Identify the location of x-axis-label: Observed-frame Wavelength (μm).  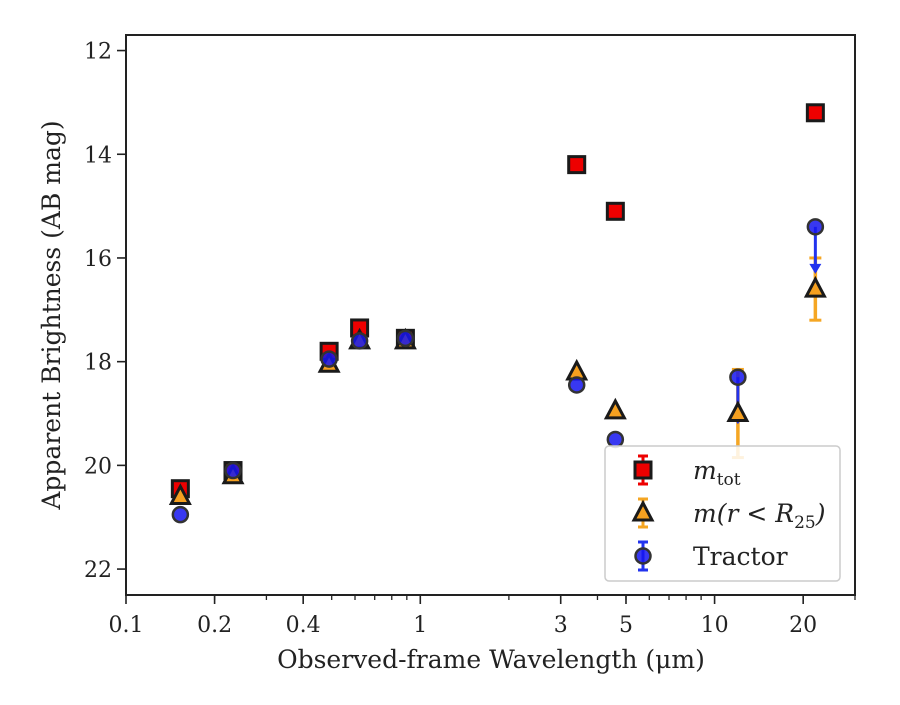
(491, 659).